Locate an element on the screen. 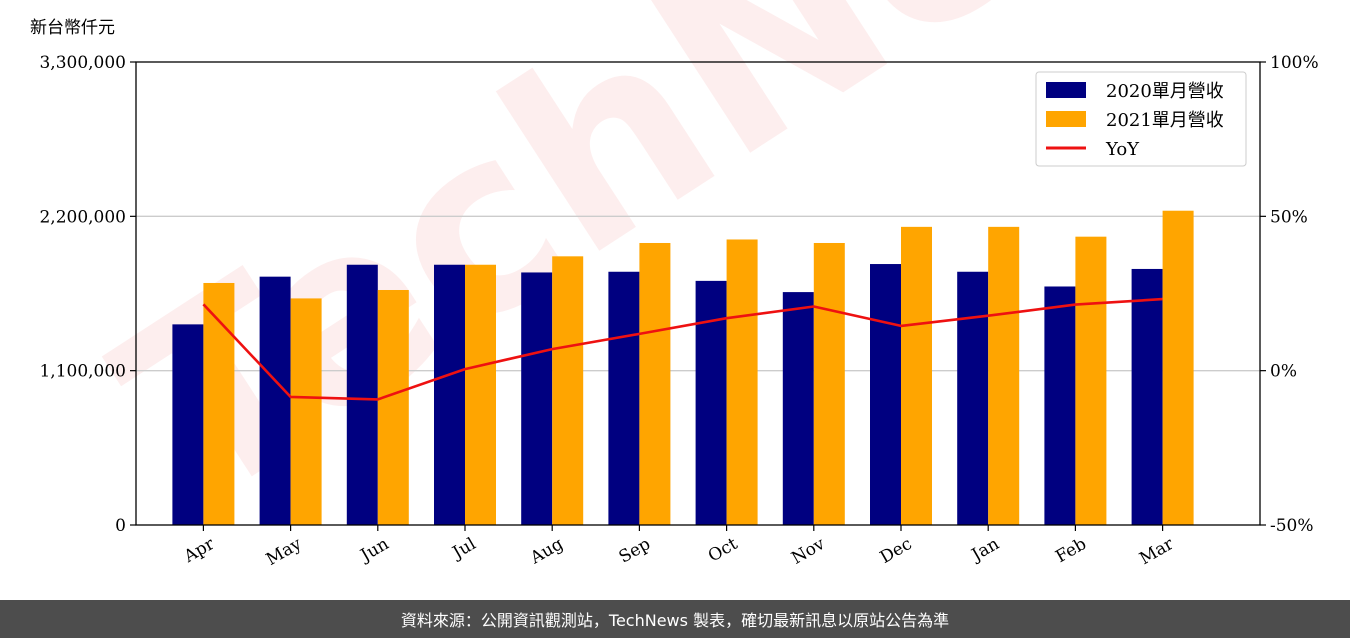  y-right-tick-label: 0% is located at coordinates (1283, 372).